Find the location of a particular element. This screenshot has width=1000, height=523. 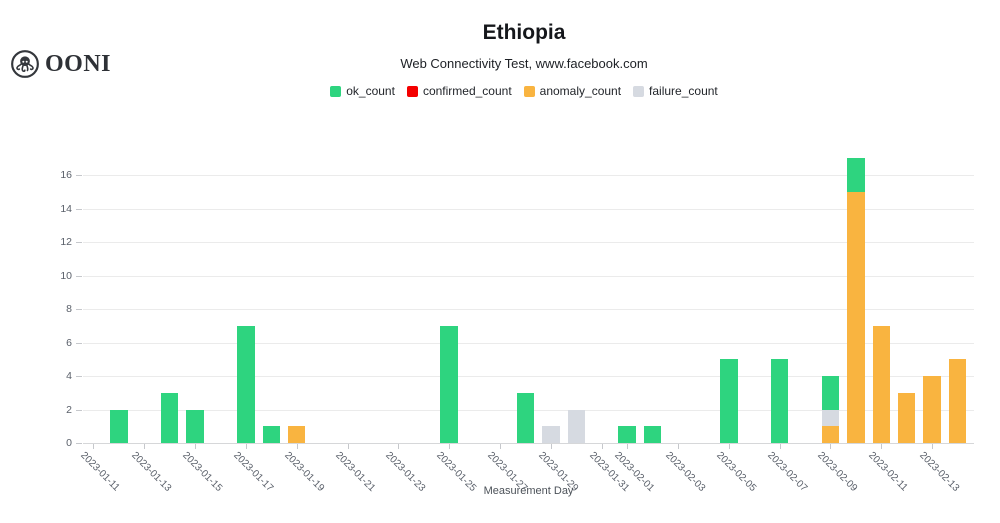

bar-2023-01-30-failure_count is located at coordinates (576, 426).